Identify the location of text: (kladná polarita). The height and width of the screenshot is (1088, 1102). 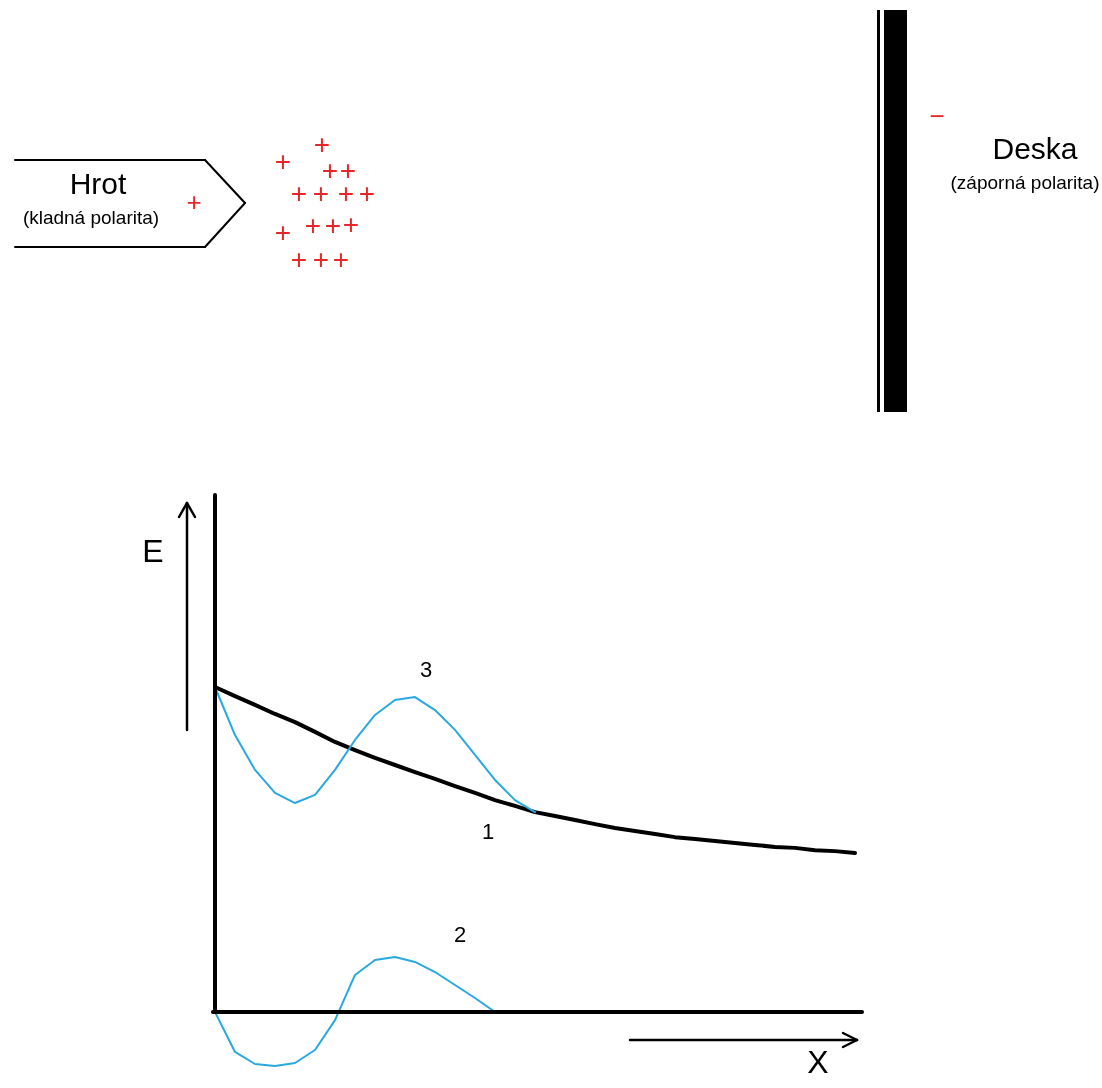
(91, 217).